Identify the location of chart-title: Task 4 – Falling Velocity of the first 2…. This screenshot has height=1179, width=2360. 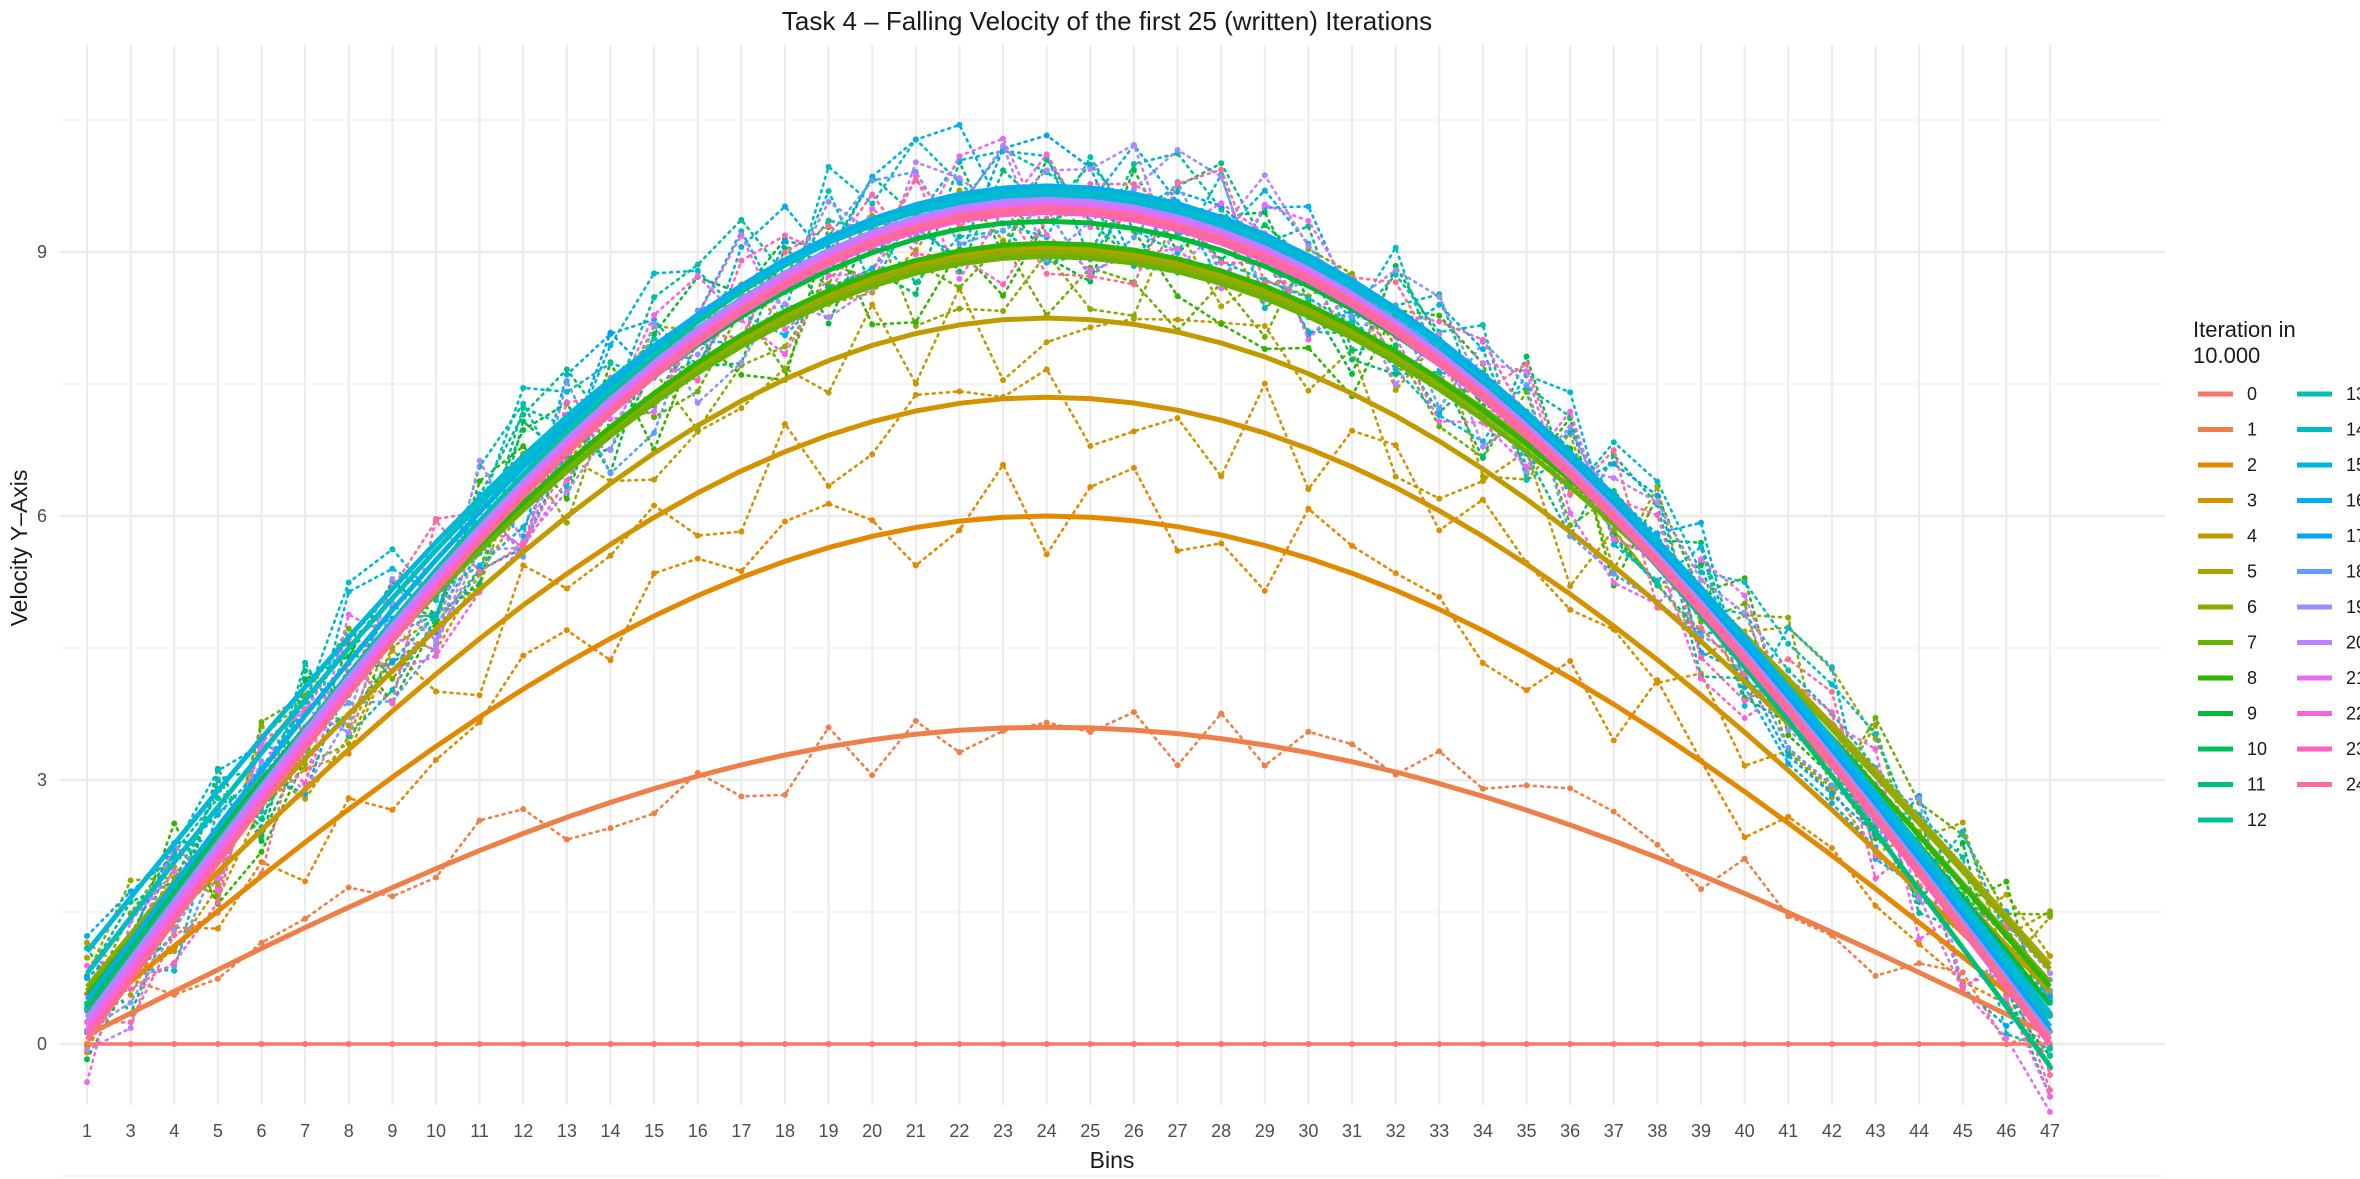
(1107, 21).